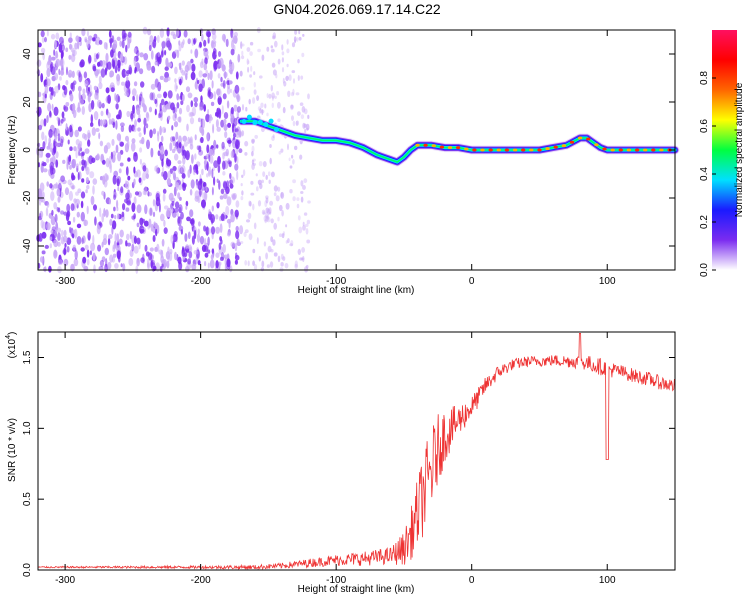  I want to click on snr-scale-close: ), so click(12, 333).